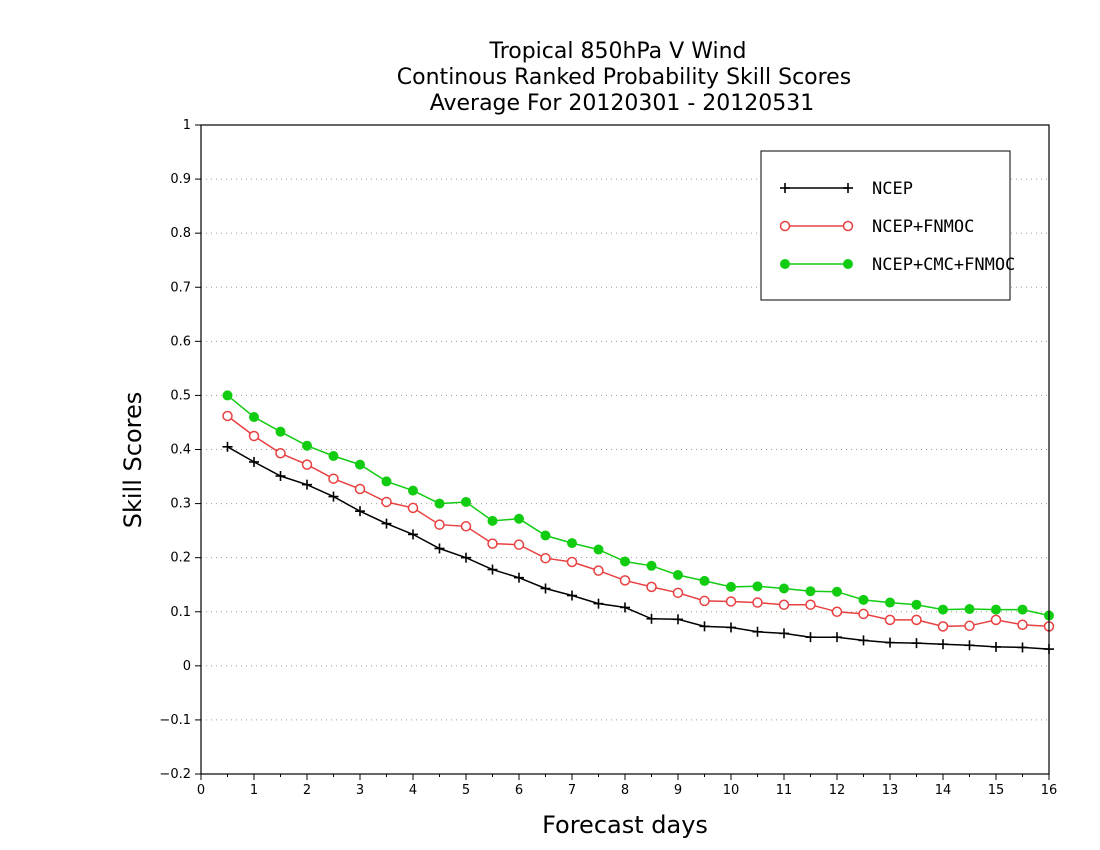 The height and width of the screenshot is (850, 1100). Describe the element at coordinates (307, 790) in the screenshot. I see `x-tick-label: 2` at that location.